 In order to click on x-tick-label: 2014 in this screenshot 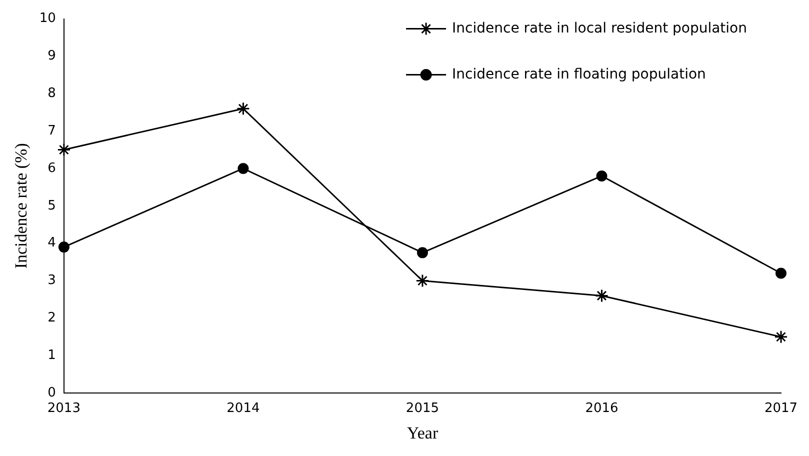, I will do `click(243, 408)`.